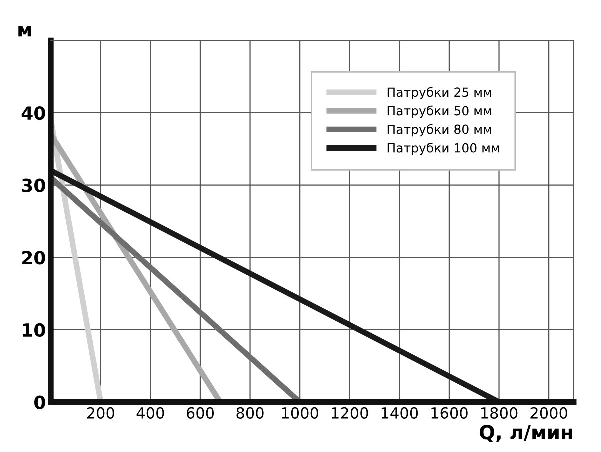 The width and height of the screenshot is (601, 452). Describe the element at coordinates (40, 403) in the screenshot. I see `y-tick-label: 0` at that location.